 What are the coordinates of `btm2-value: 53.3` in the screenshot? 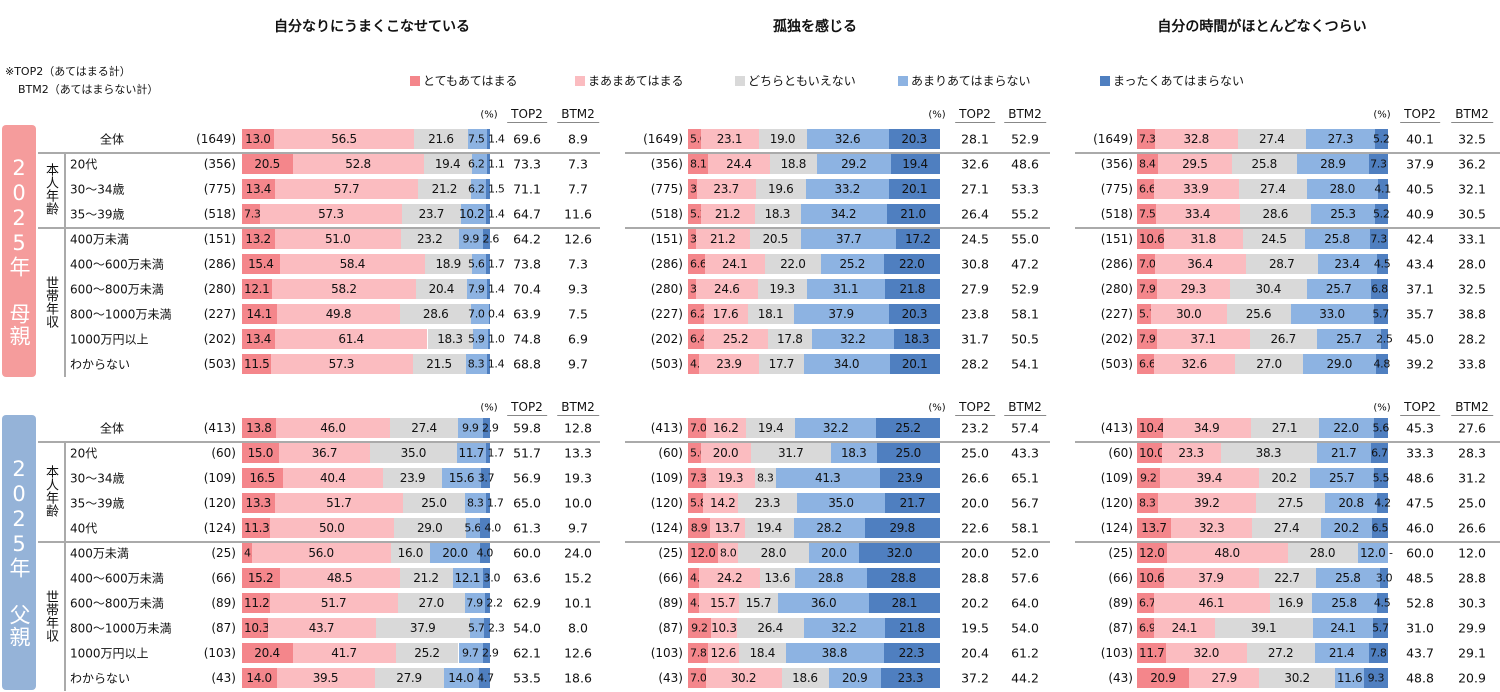 It's located at (1025, 189).